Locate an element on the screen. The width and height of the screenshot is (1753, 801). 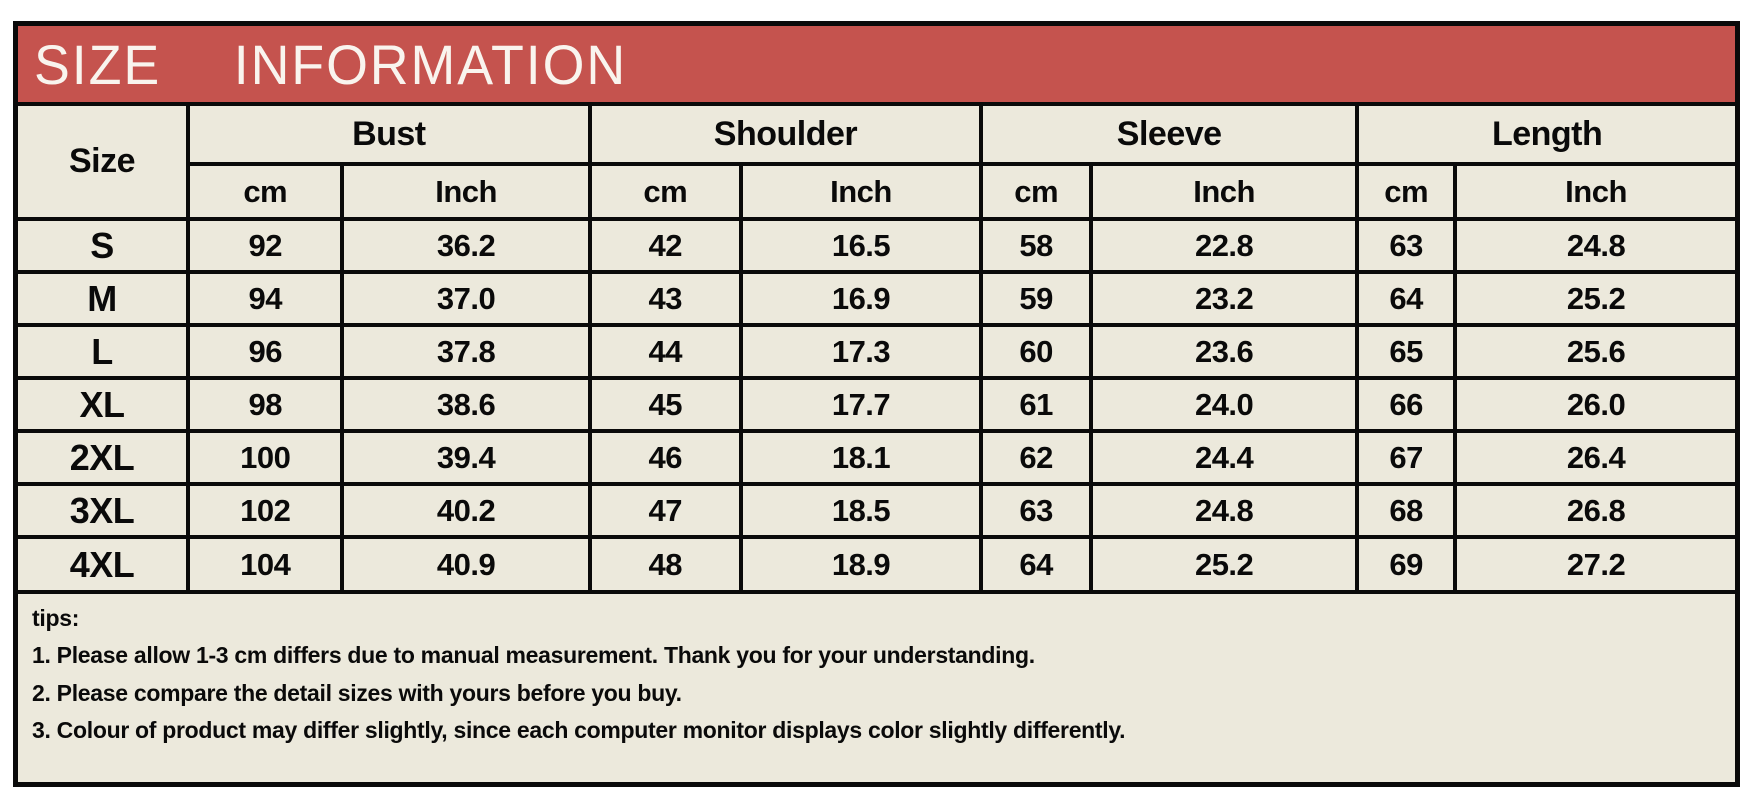
table-row-4xl: 4XL 104 40.9 48 18.9 64 25.2 69 27.2 is located at coordinates (876, 563).